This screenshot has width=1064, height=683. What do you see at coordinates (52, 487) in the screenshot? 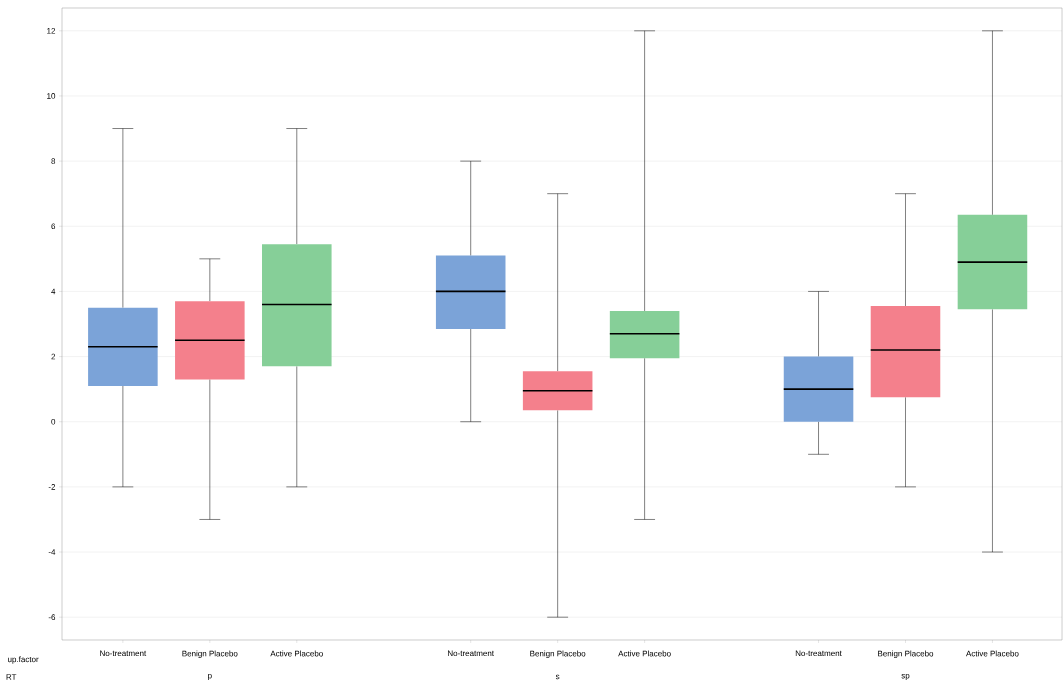
I see `y-tick-label: -2` at bounding box center [52, 487].